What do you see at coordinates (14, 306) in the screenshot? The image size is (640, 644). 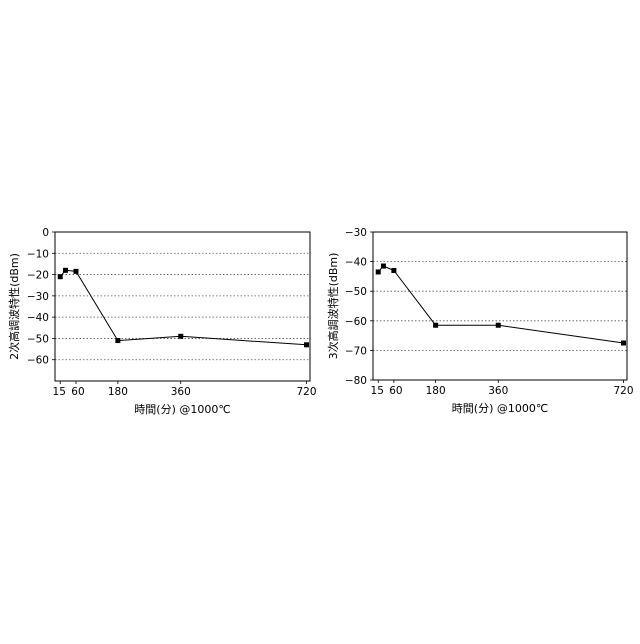 I see `y-axis-label: 2次高調波特性(dBm)` at bounding box center [14, 306].